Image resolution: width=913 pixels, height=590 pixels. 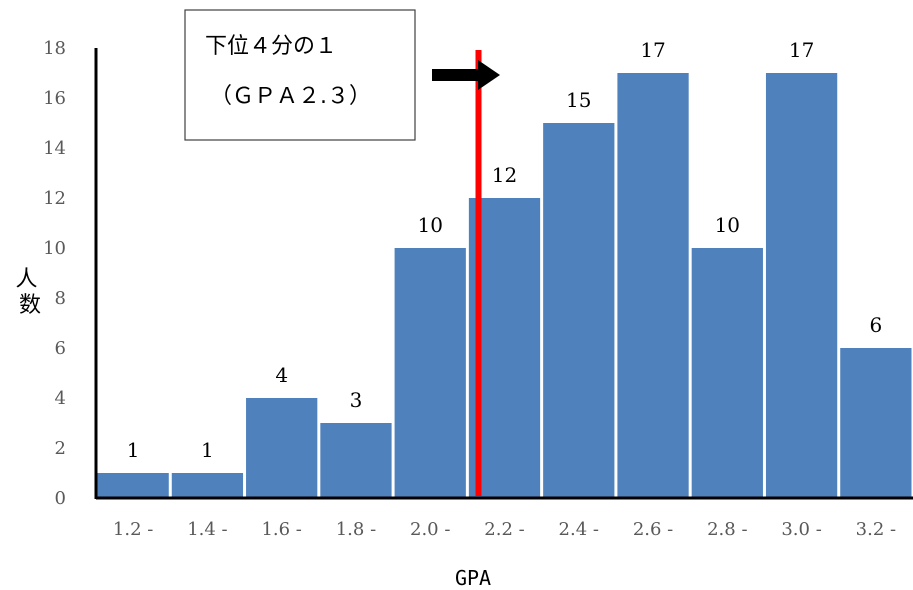 I want to click on y-tick-label: 12, so click(x=54, y=198).